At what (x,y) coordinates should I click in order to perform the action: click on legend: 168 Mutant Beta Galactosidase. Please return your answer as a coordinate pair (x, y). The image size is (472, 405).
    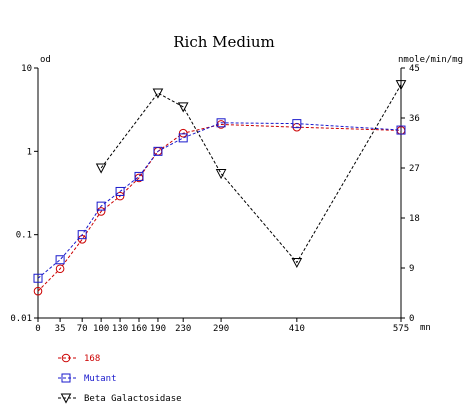
    Looking at the image, I should click on (120, 378).